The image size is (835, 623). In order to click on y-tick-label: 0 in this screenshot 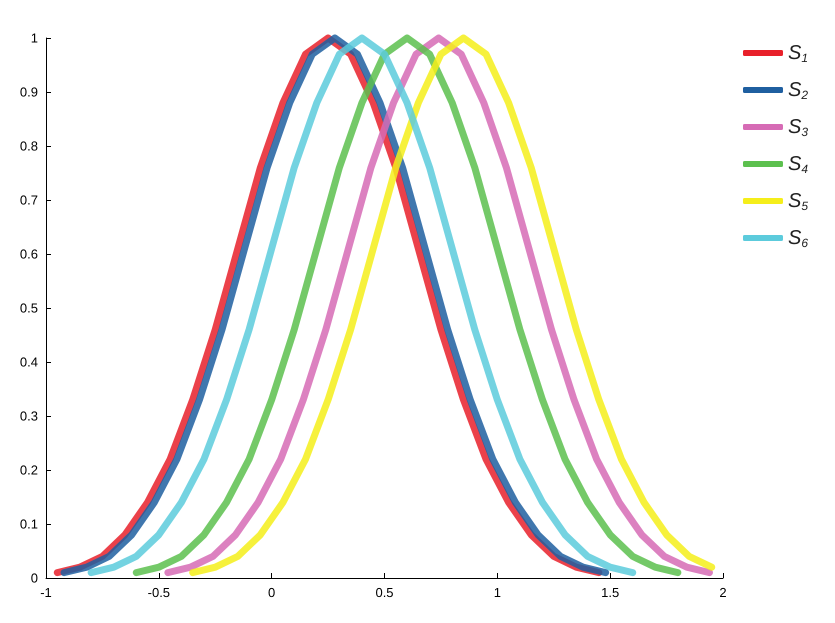, I will do `click(34, 578)`.